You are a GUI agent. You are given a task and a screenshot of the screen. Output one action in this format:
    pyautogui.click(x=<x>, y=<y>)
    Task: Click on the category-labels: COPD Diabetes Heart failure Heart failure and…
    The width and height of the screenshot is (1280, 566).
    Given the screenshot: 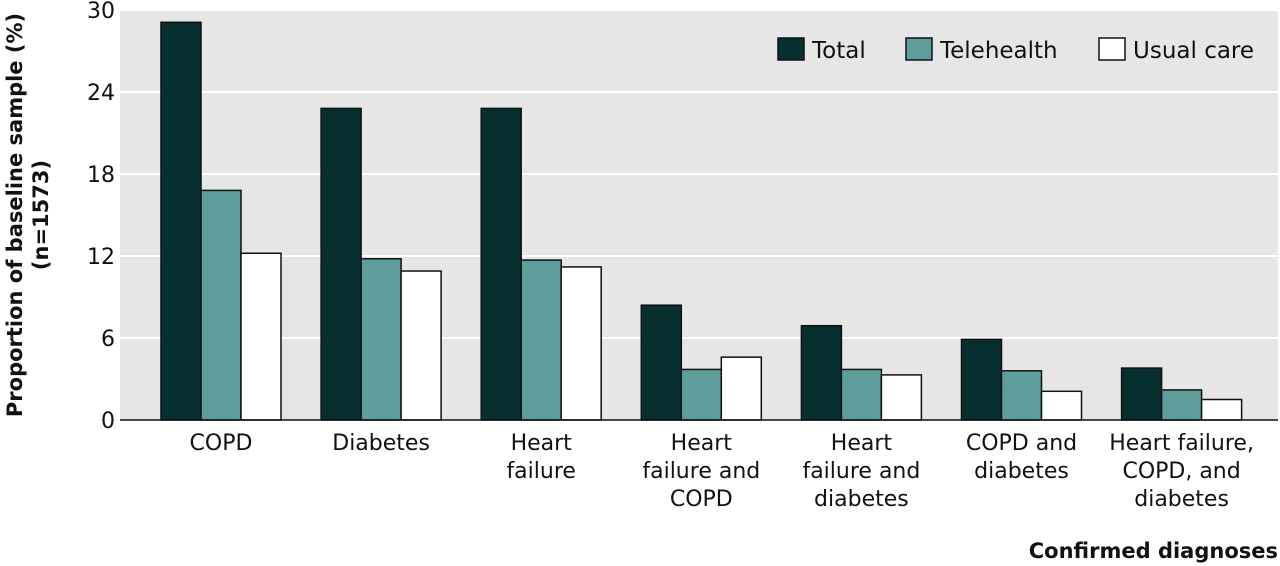 What is the action you would take?
    pyautogui.click(x=722, y=471)
    